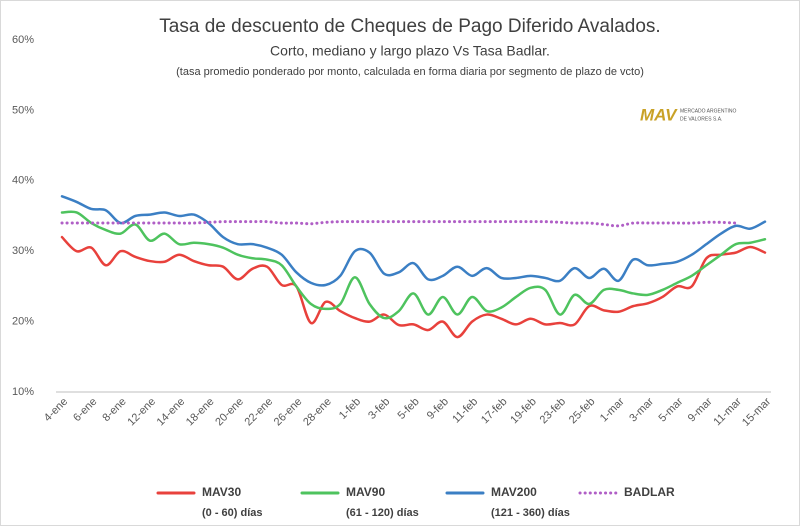 The width and height of the screenshot is (800, 526). I want to click on legend-label: MAV30, so click(221, 492).